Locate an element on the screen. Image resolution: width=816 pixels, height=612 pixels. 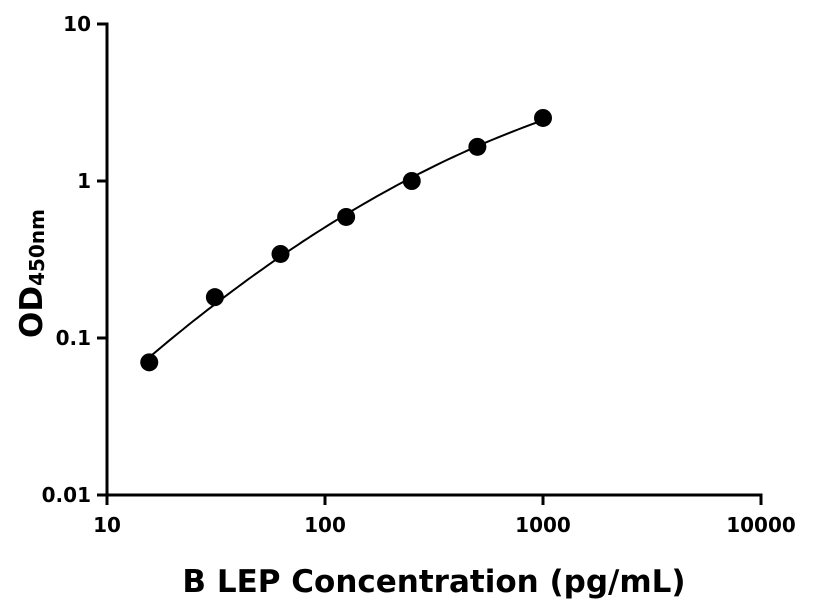
y-axis-title: OD450nm is located at coordinates (32, 273).